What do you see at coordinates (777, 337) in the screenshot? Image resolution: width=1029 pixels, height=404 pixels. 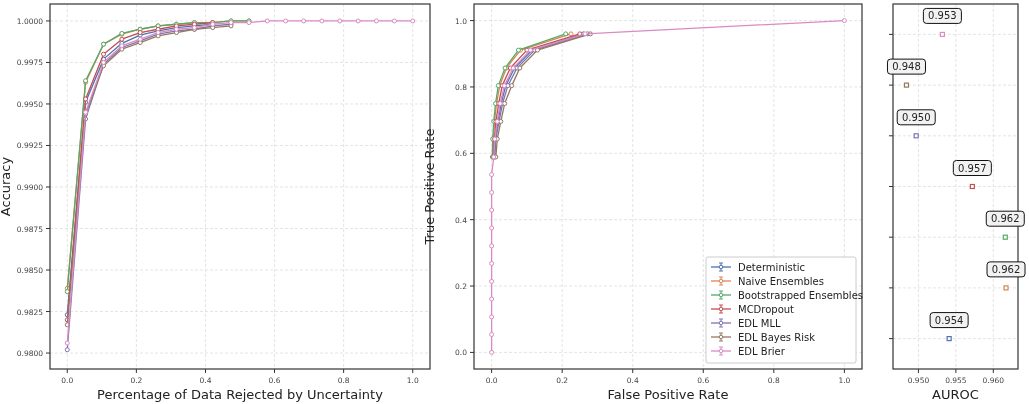 I see `legend-label: EDL Bayes Risk` at bounding box center [777, 337].